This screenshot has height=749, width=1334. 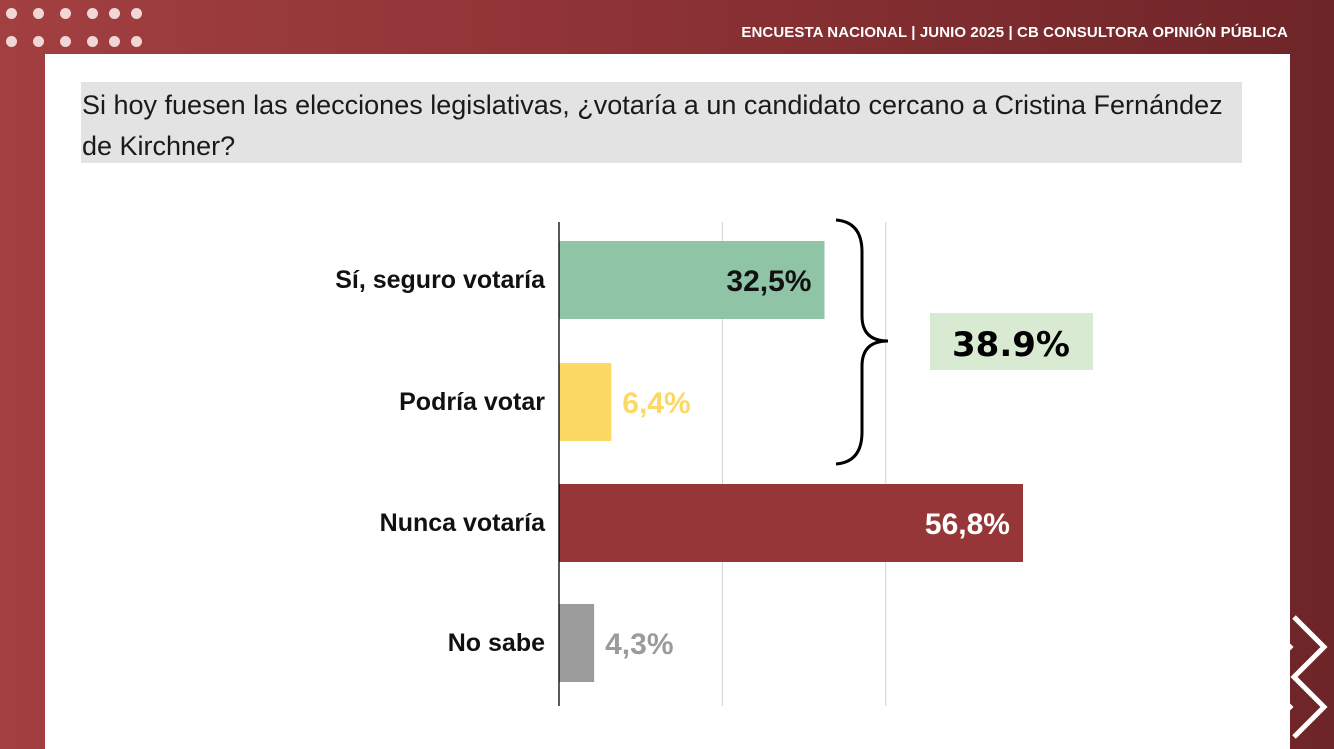 What do you see at coordinates (76, 30) in the screenshot?
I see `decorative-dots` at bounding box center [76, 30].